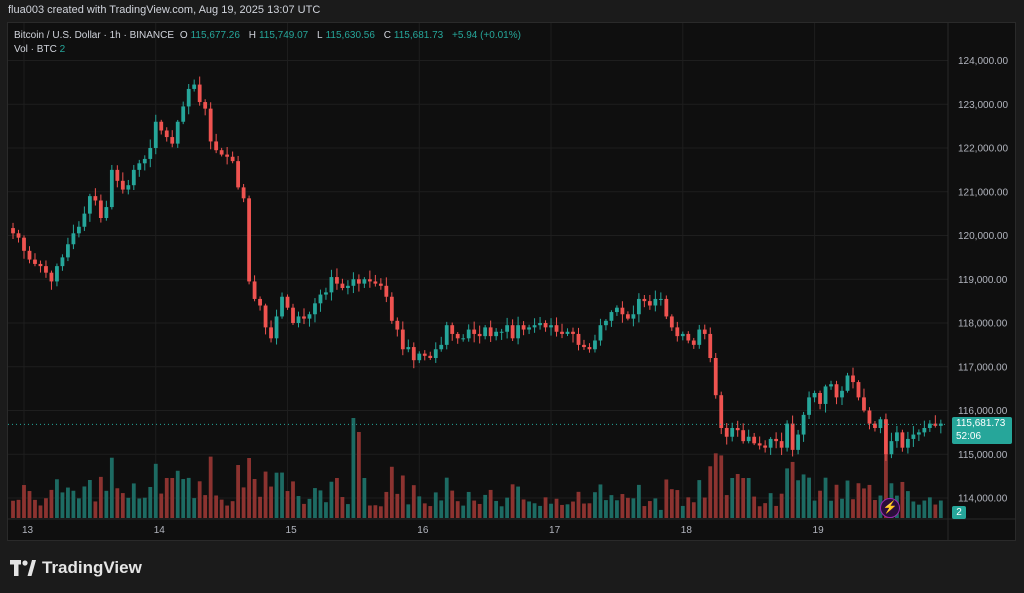  What do you see at coordinates (982, 430) in the screenshot?
I see `last-price-badge: 115,681.73 52:06` at bounding box center [982, 430].